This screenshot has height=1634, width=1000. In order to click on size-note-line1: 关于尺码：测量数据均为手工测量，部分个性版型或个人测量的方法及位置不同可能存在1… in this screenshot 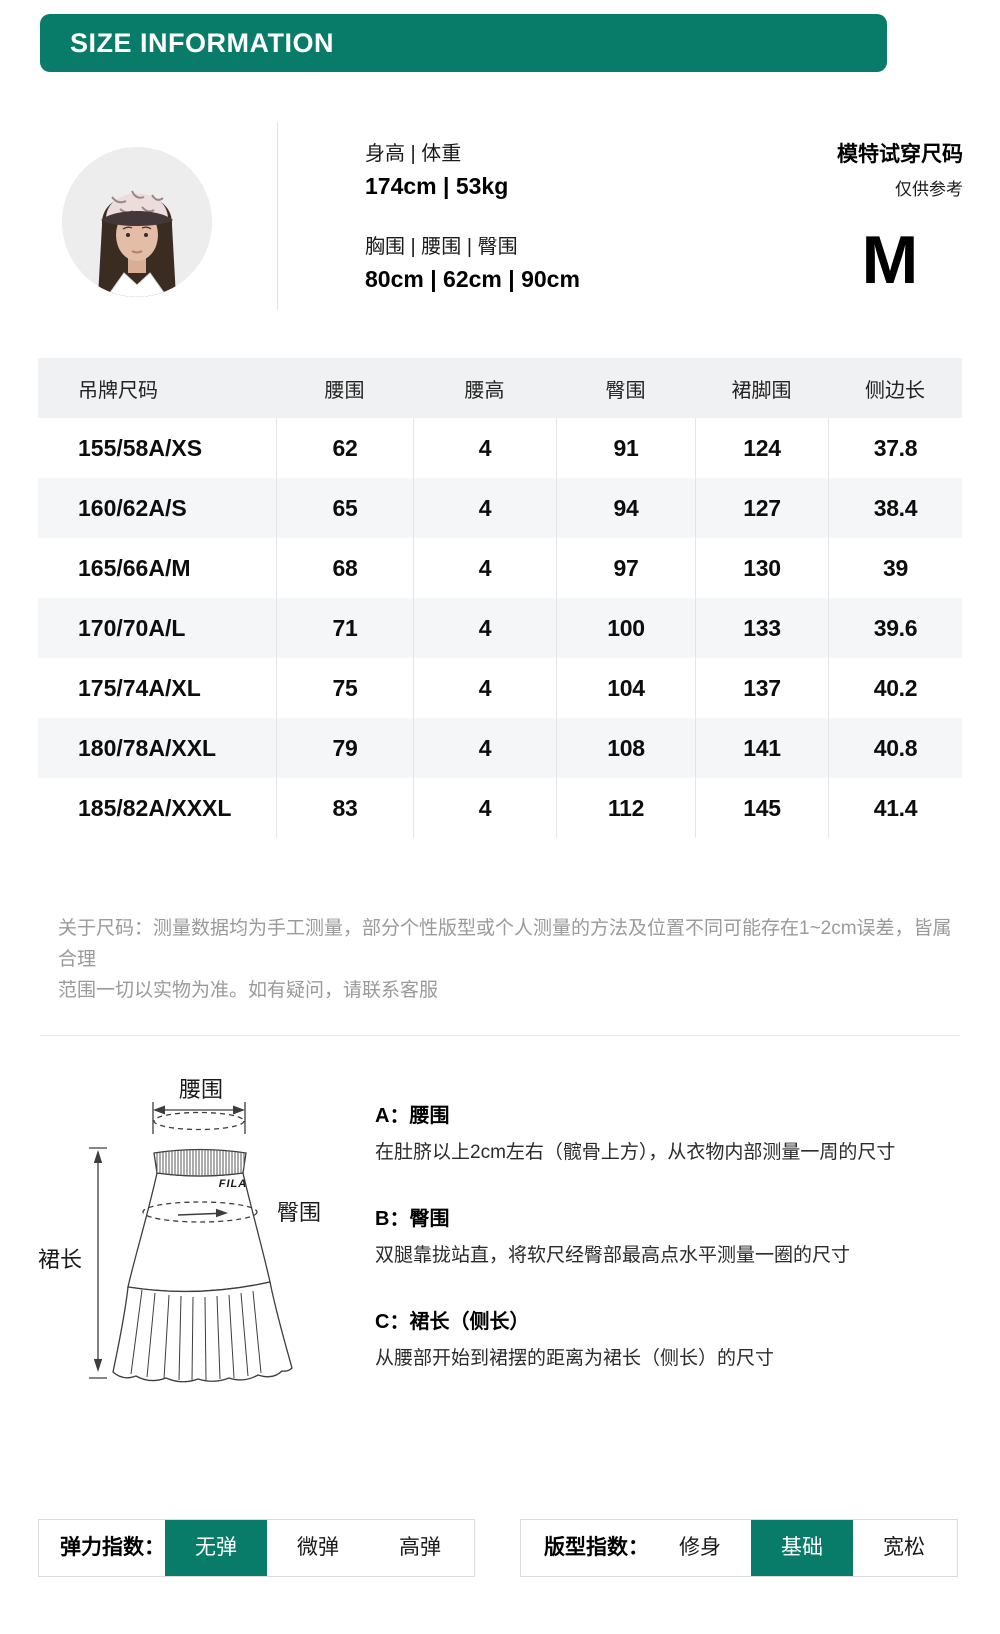, I will do `click(505, 944)`.